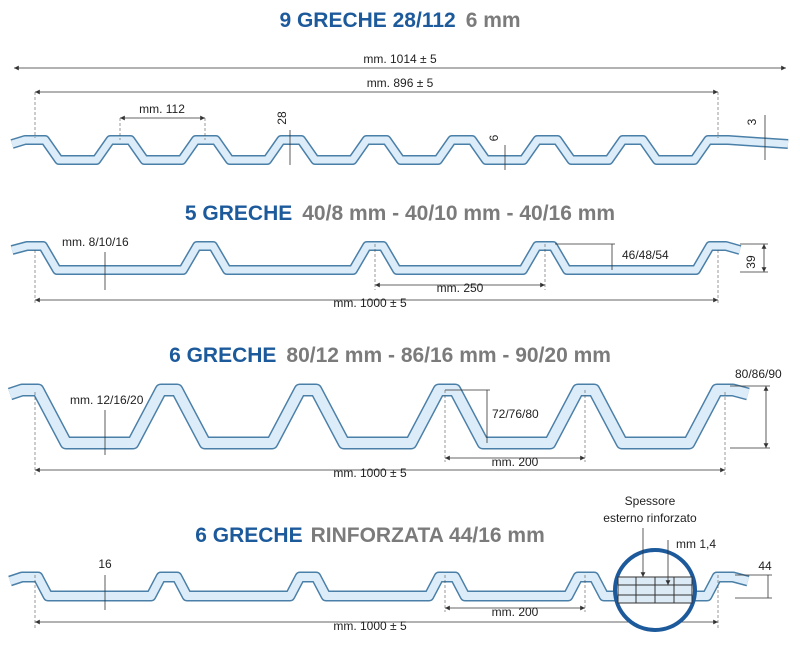 The width and height of the screenshot is (800, 650). What do you see at coordinates (650, 501) in the screenshot?
I see `dim-label: Spessore` at bounding box center [650, 501].